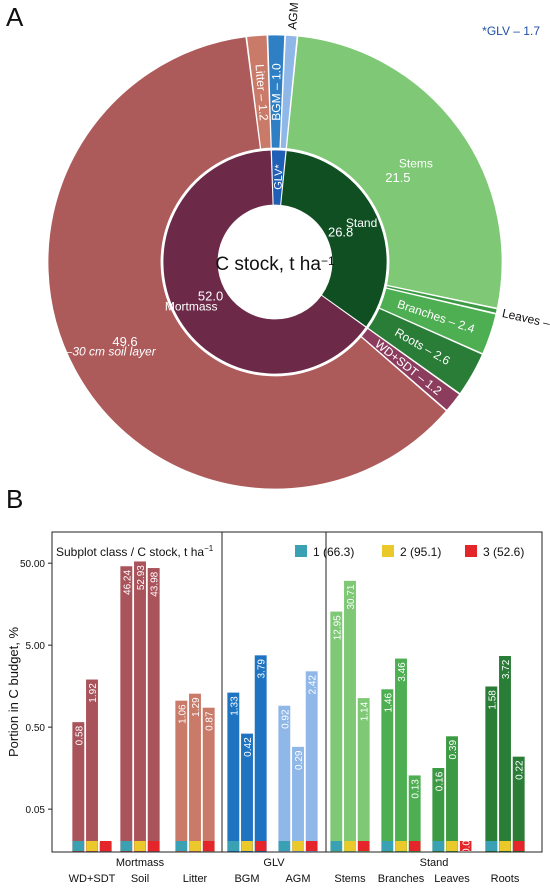 This screenshot has height=892, width=550. What do you see at coordinates (108, 351) in the screenshot?
I see `soil-sublabel: 0–30 cm soil layer` at bounding box center [108, 351].